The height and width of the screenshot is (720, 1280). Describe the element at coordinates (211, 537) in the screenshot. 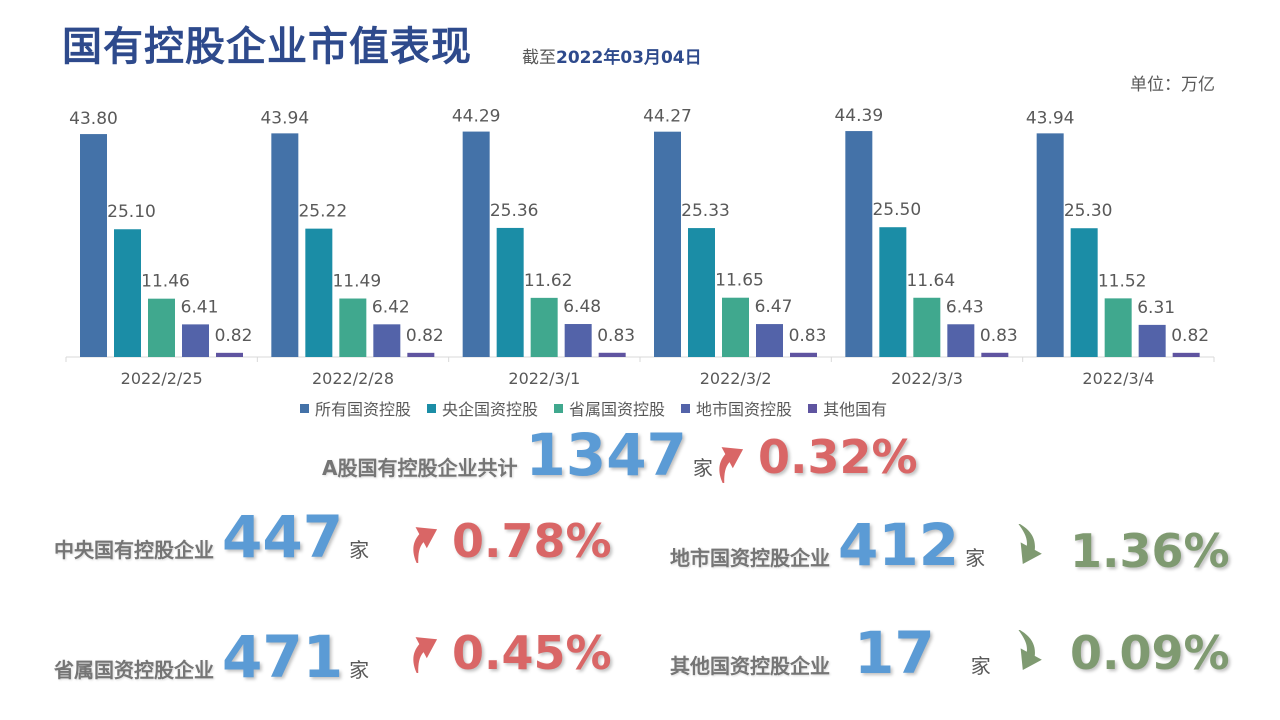

I see `stat-central: 中央国有控股企业 447 家` at that location.